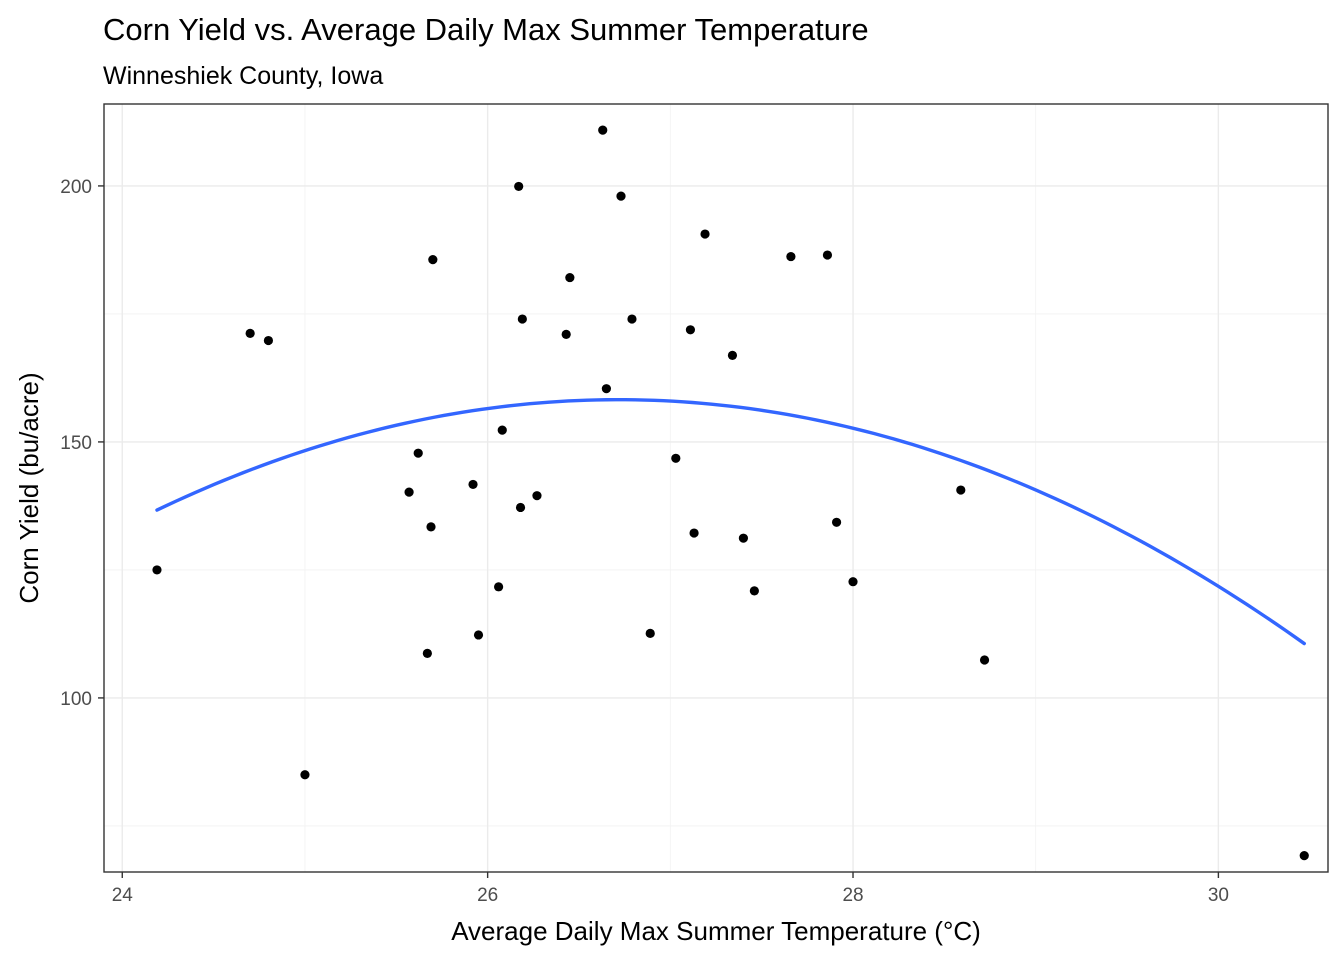 This screenshot has height=960, width=1344. I want to click on y-axis-title: Corn Yield (bu/acre), so click(29, 487).